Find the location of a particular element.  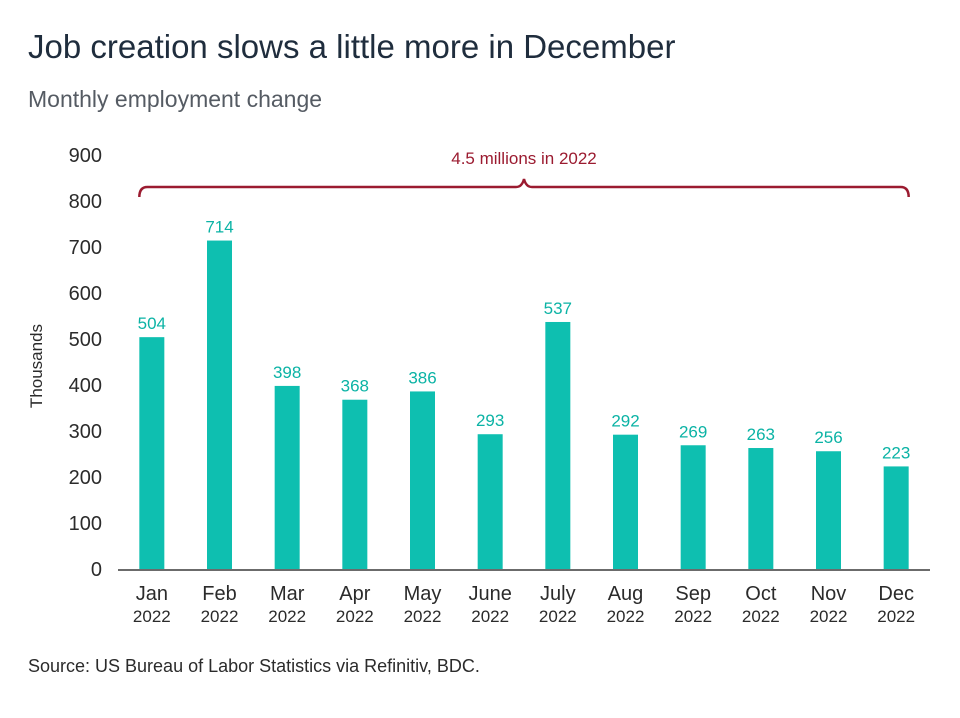

data-label: 398 is located at coordinates (287, 372).